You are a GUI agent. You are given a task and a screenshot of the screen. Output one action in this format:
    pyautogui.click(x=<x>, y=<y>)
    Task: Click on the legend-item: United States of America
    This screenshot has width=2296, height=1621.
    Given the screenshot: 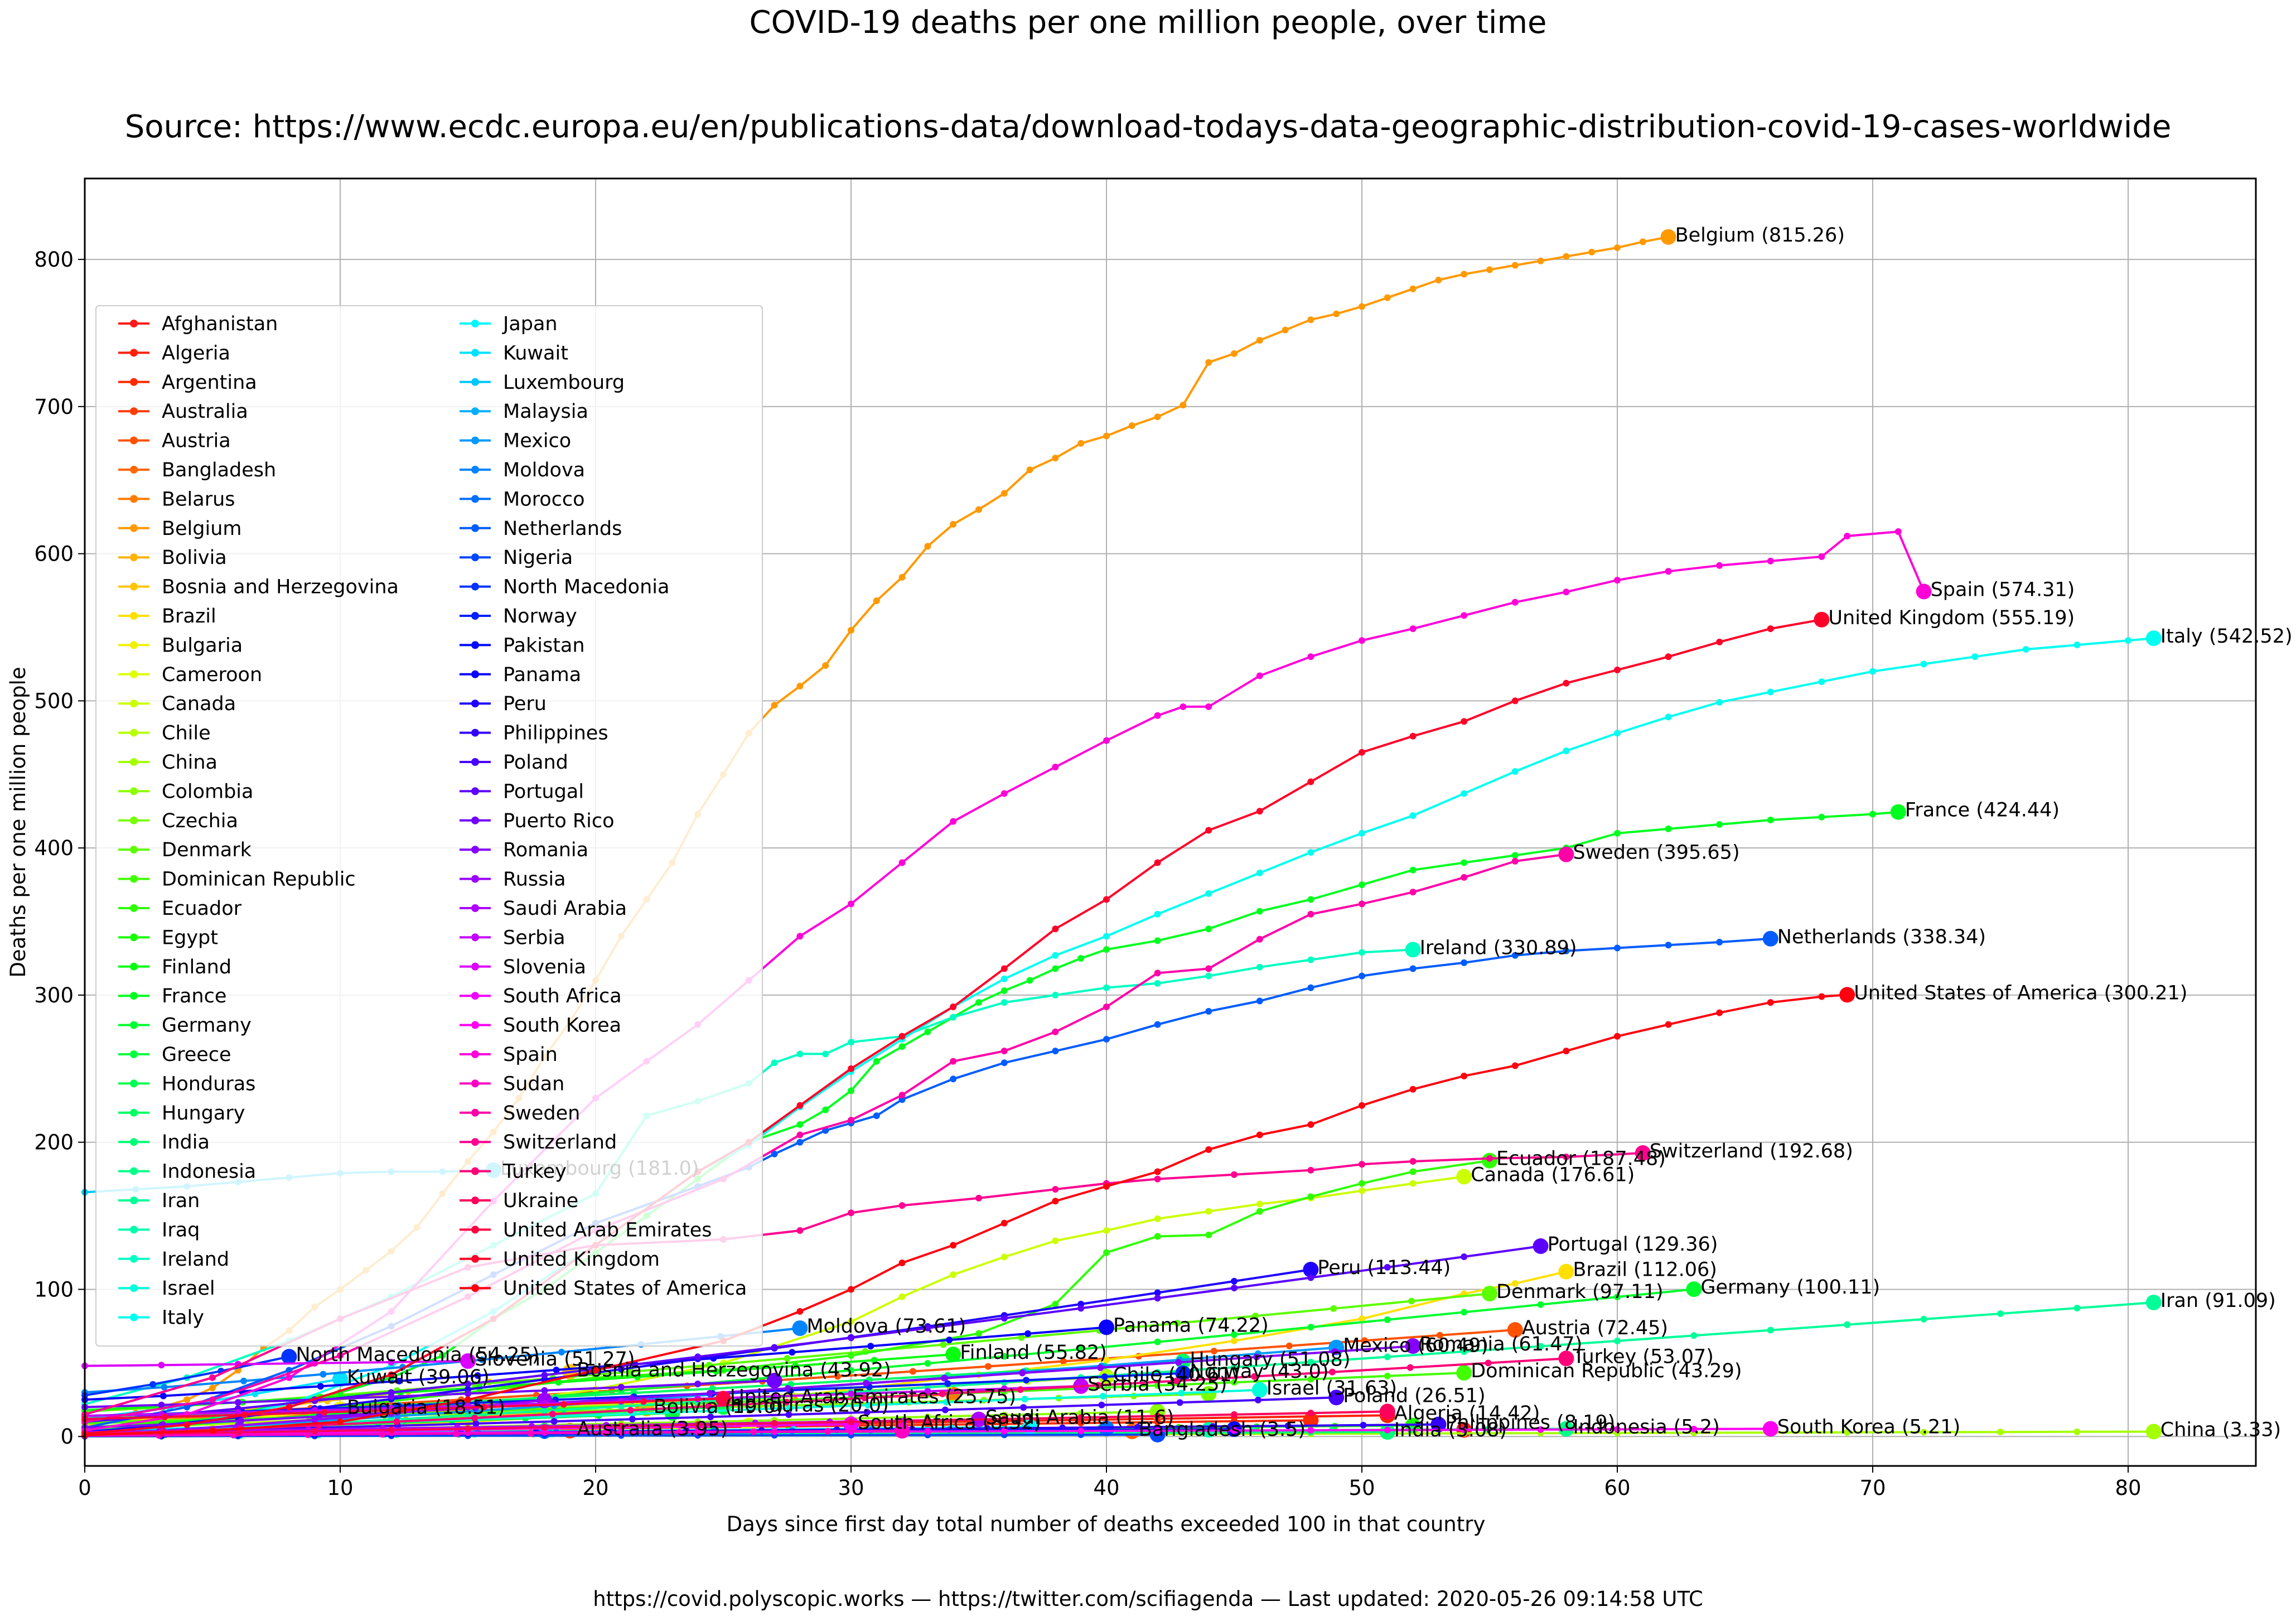 What is the action you would take?
    pyautogui.click(x=603, y=1288)
    